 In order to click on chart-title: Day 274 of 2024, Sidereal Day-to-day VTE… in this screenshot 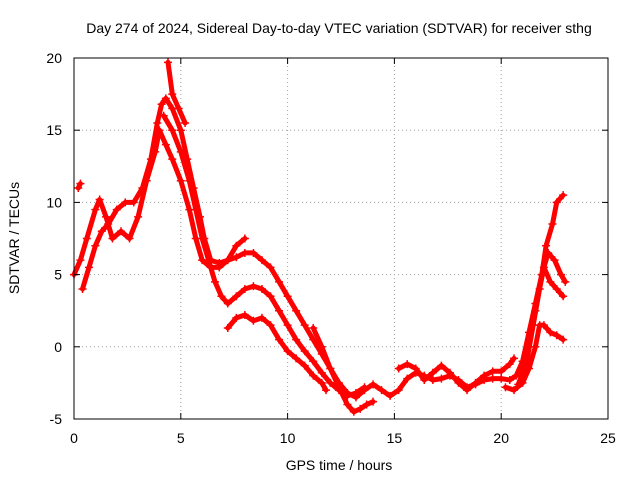, I will do `click(339, 28)`.